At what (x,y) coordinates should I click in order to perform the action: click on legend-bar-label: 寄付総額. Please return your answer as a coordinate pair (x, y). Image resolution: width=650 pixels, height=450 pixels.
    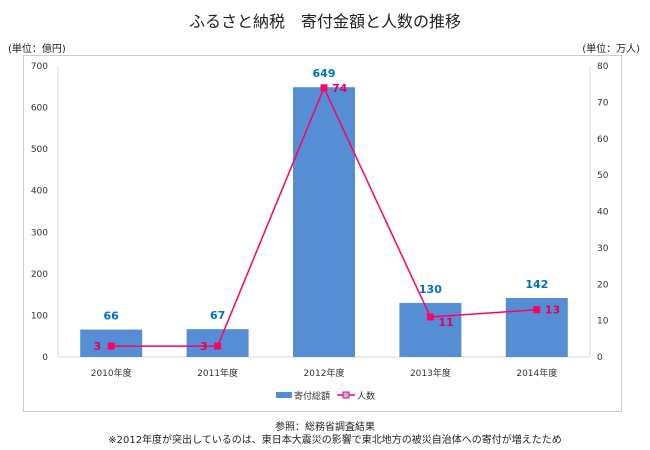
    Looking at the image, I should click on (312, 396).